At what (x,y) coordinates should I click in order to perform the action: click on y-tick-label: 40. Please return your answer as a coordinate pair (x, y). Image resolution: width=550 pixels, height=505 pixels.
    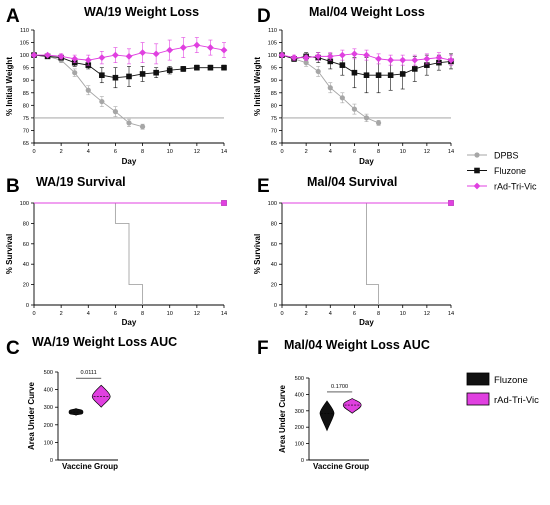
    Looking at the image, I should click on (274, 265).